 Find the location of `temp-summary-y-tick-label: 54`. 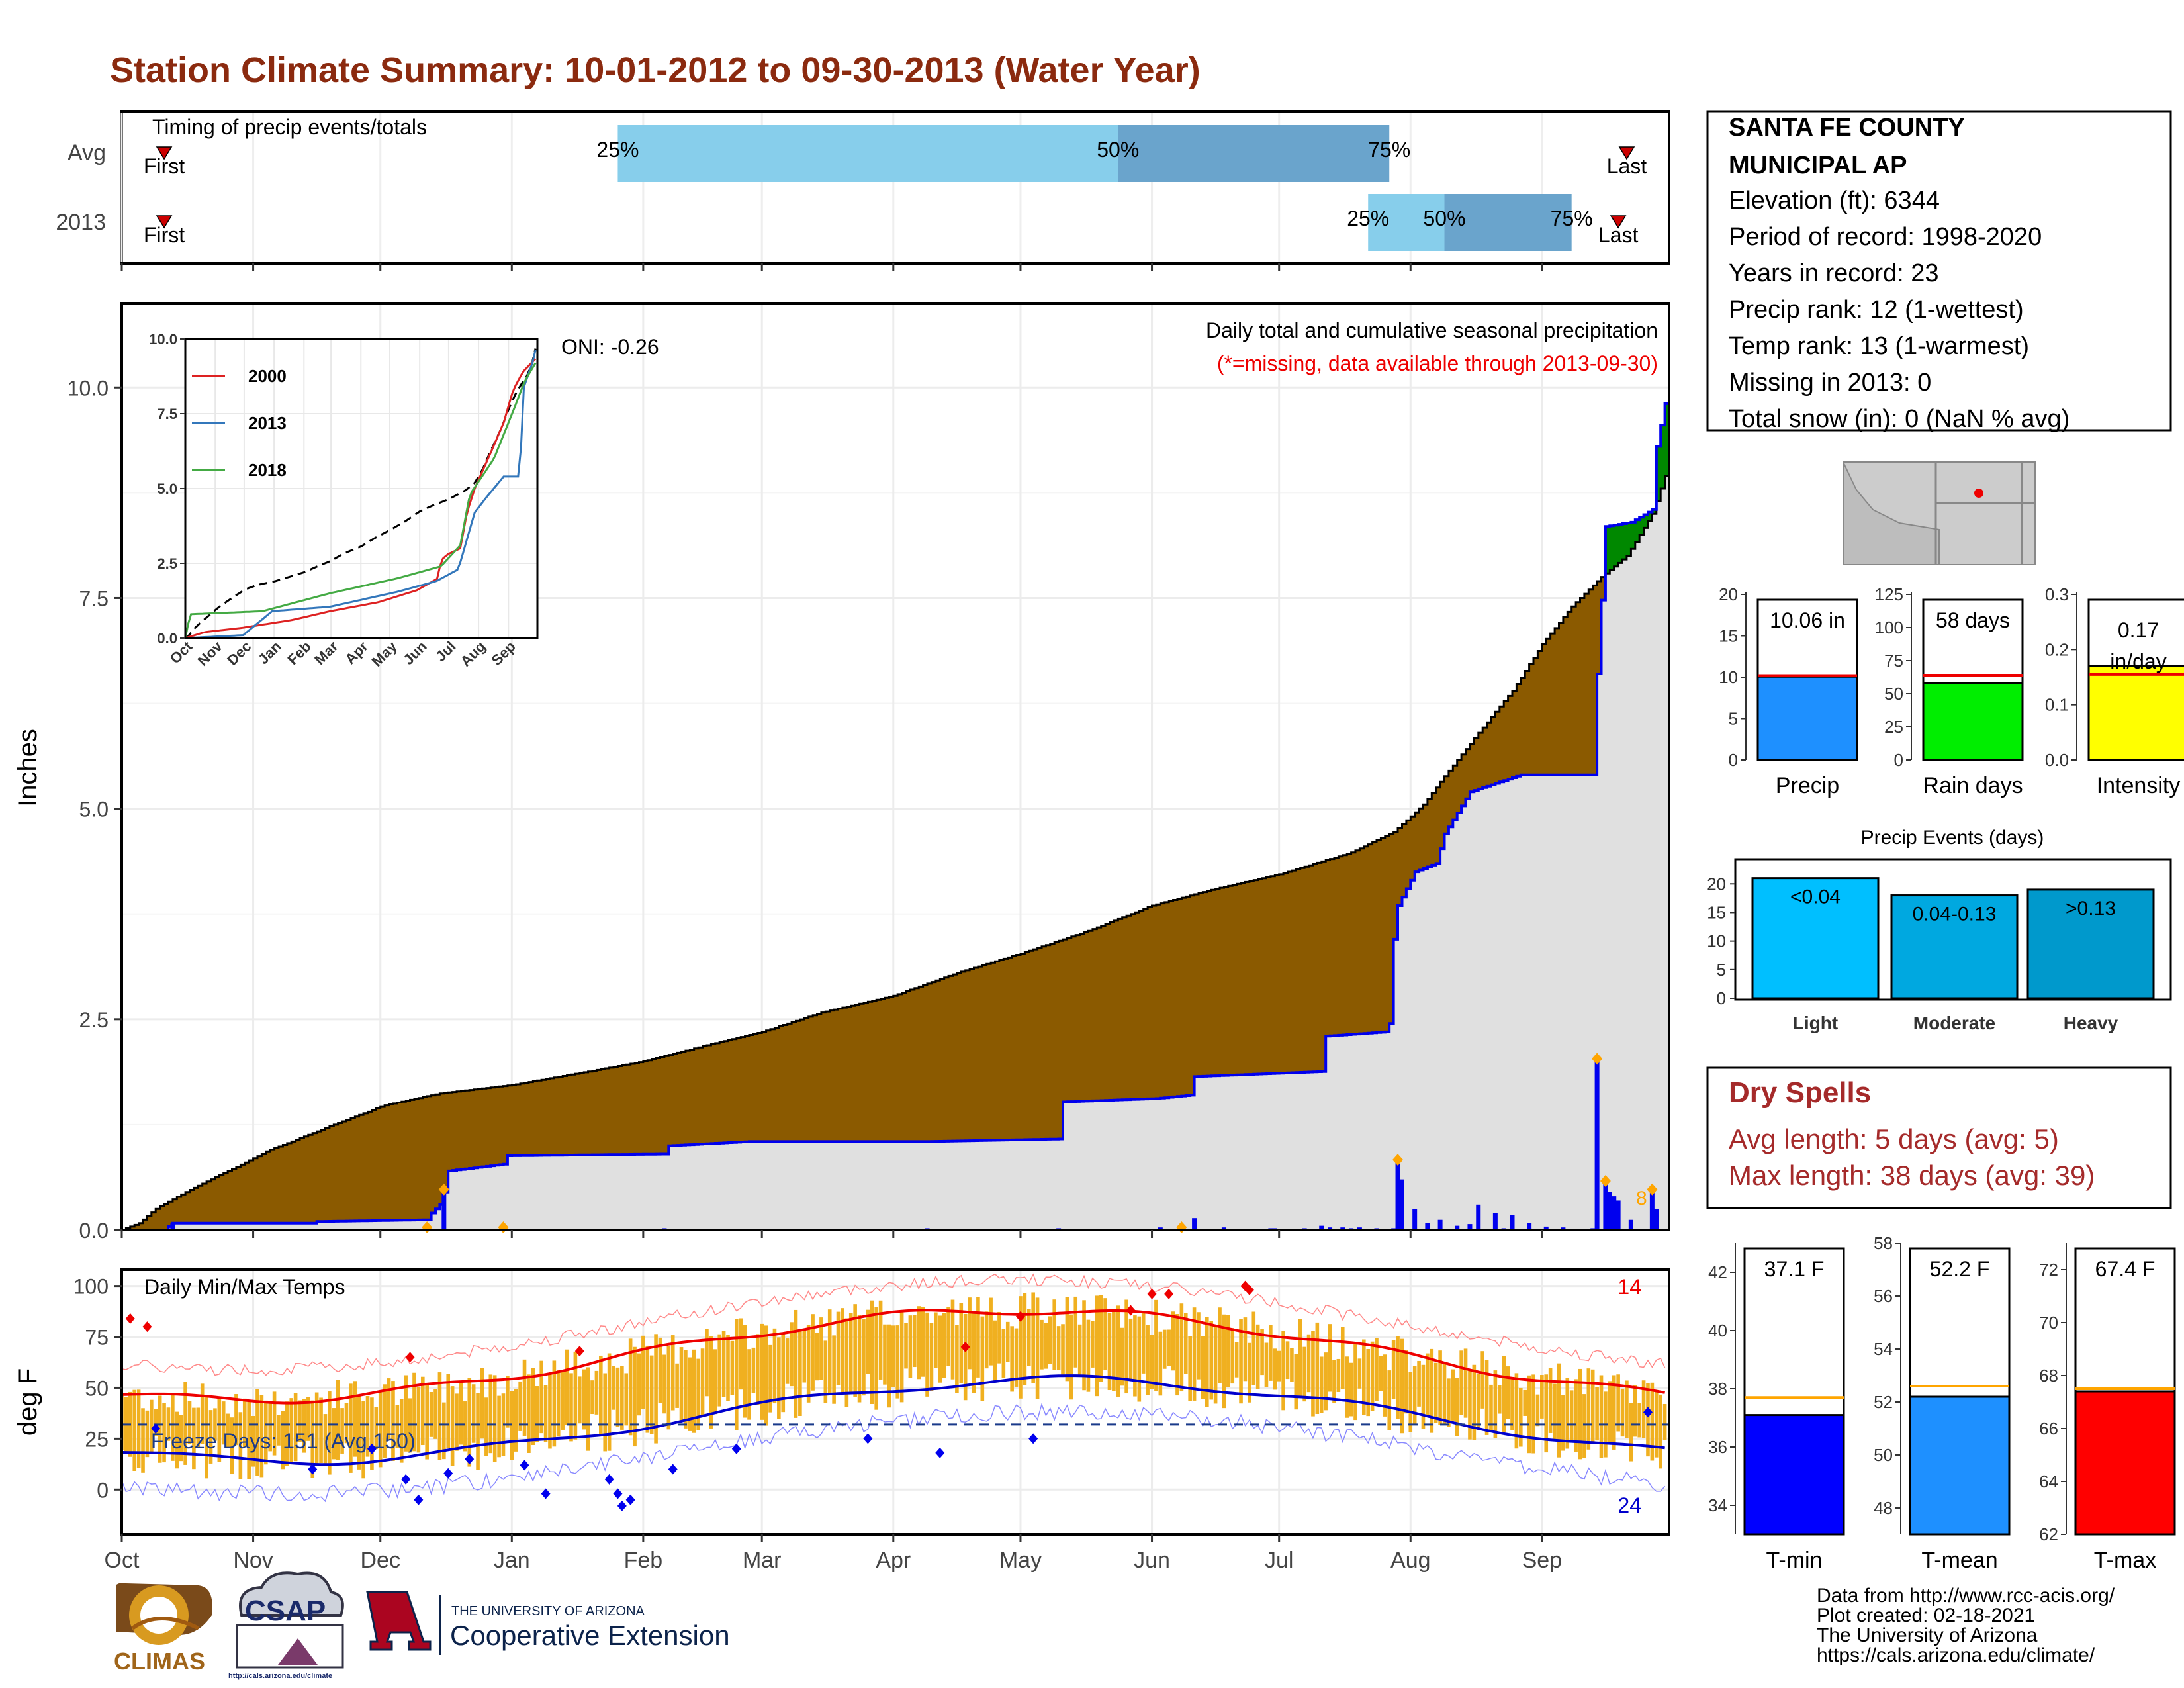

temp-summary-y-tick-label: 54 is located at coordinates (1883, 1349).